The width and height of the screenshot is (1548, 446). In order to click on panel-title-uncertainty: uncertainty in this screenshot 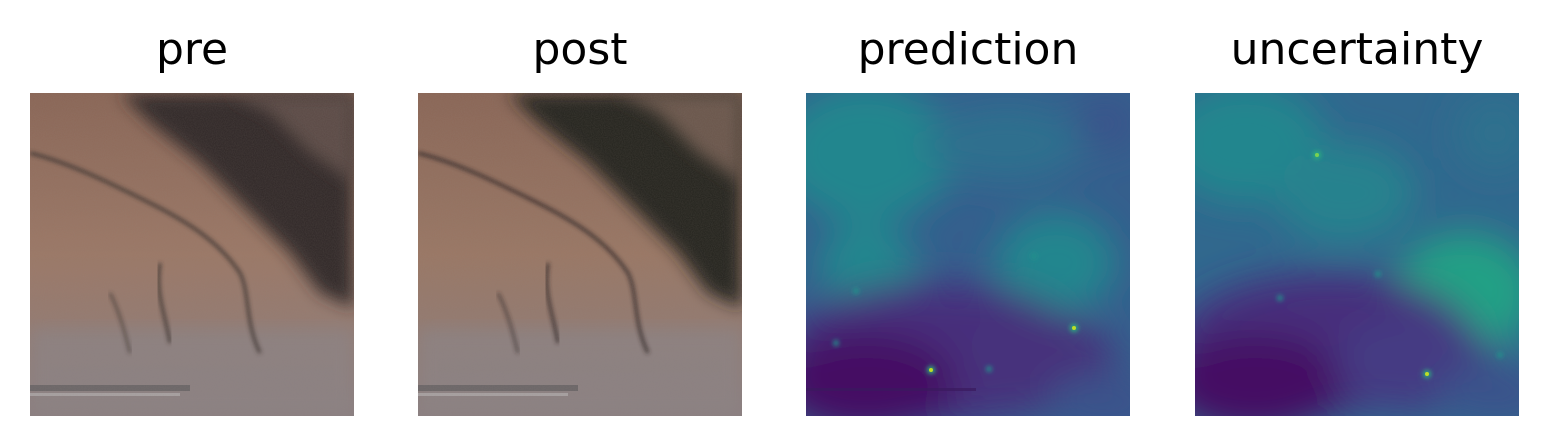, I will do `click(1357, 49)`.